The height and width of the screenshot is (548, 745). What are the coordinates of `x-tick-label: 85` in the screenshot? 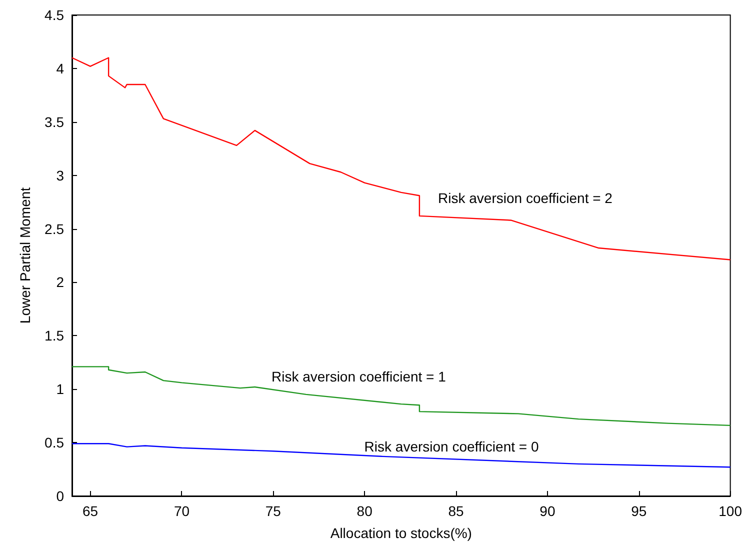 It's located at (456, 511).